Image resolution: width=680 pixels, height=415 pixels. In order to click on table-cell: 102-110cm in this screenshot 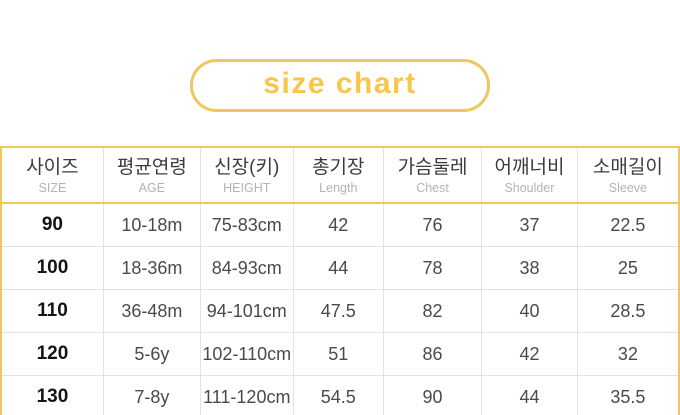, I will do `click(246, 354)`.